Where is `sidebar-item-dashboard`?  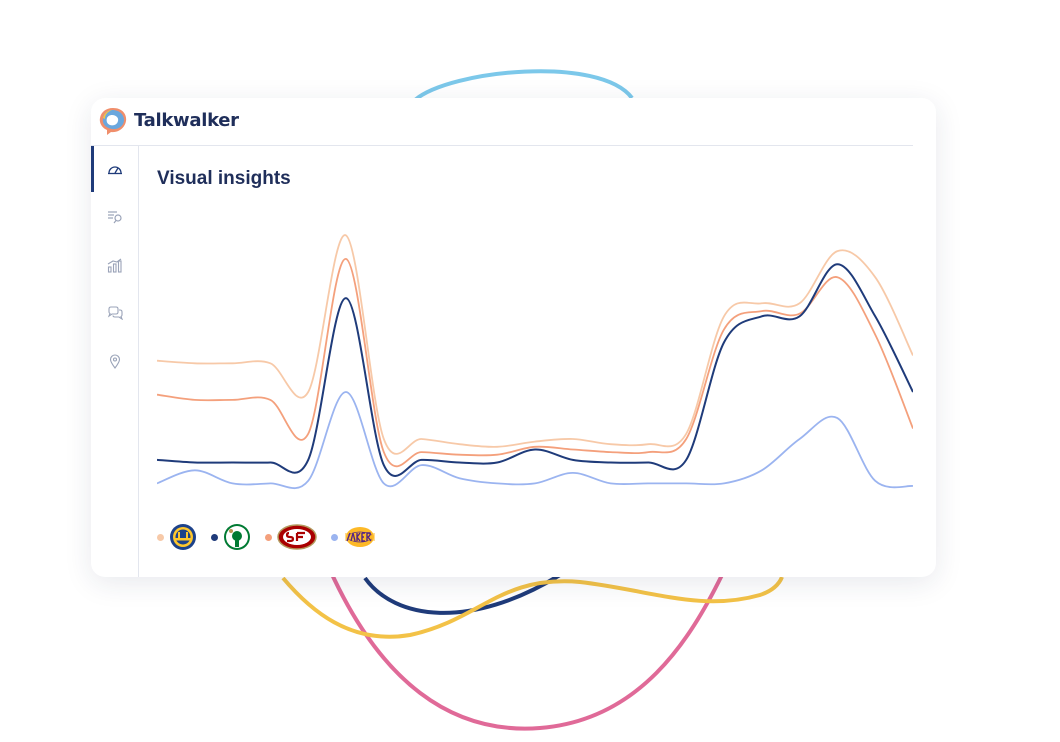
sidebar-item-dashboard is located at coordinates (114, 169).